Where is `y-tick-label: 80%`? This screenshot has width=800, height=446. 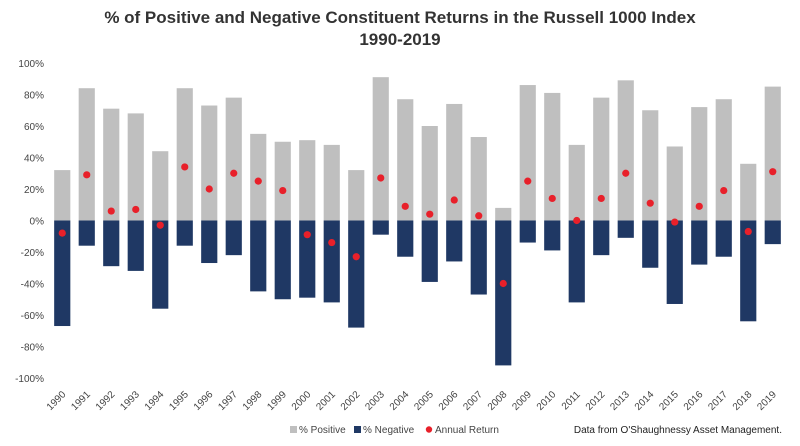
y-tick-label: 80% is located at coordinates (34, 96).